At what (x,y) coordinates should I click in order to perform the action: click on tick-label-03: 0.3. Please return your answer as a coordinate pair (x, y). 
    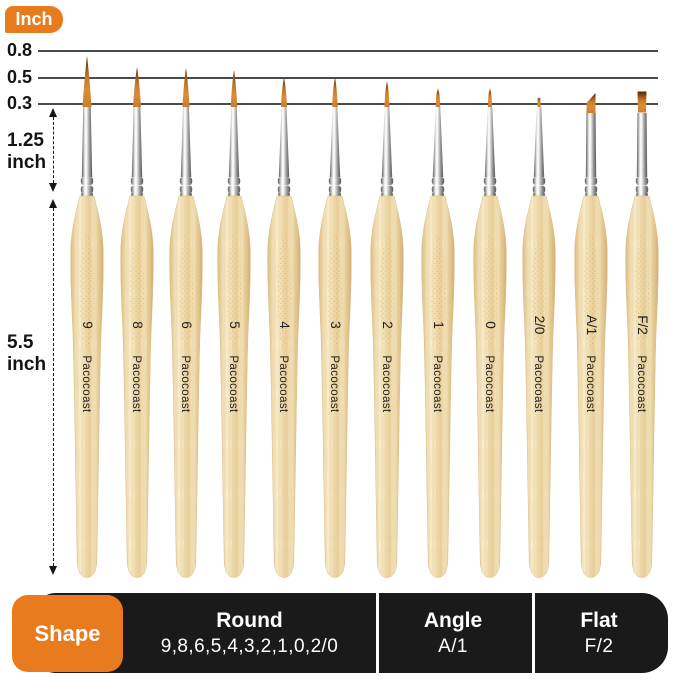
    Looking at the image, I should click on (20, 103).